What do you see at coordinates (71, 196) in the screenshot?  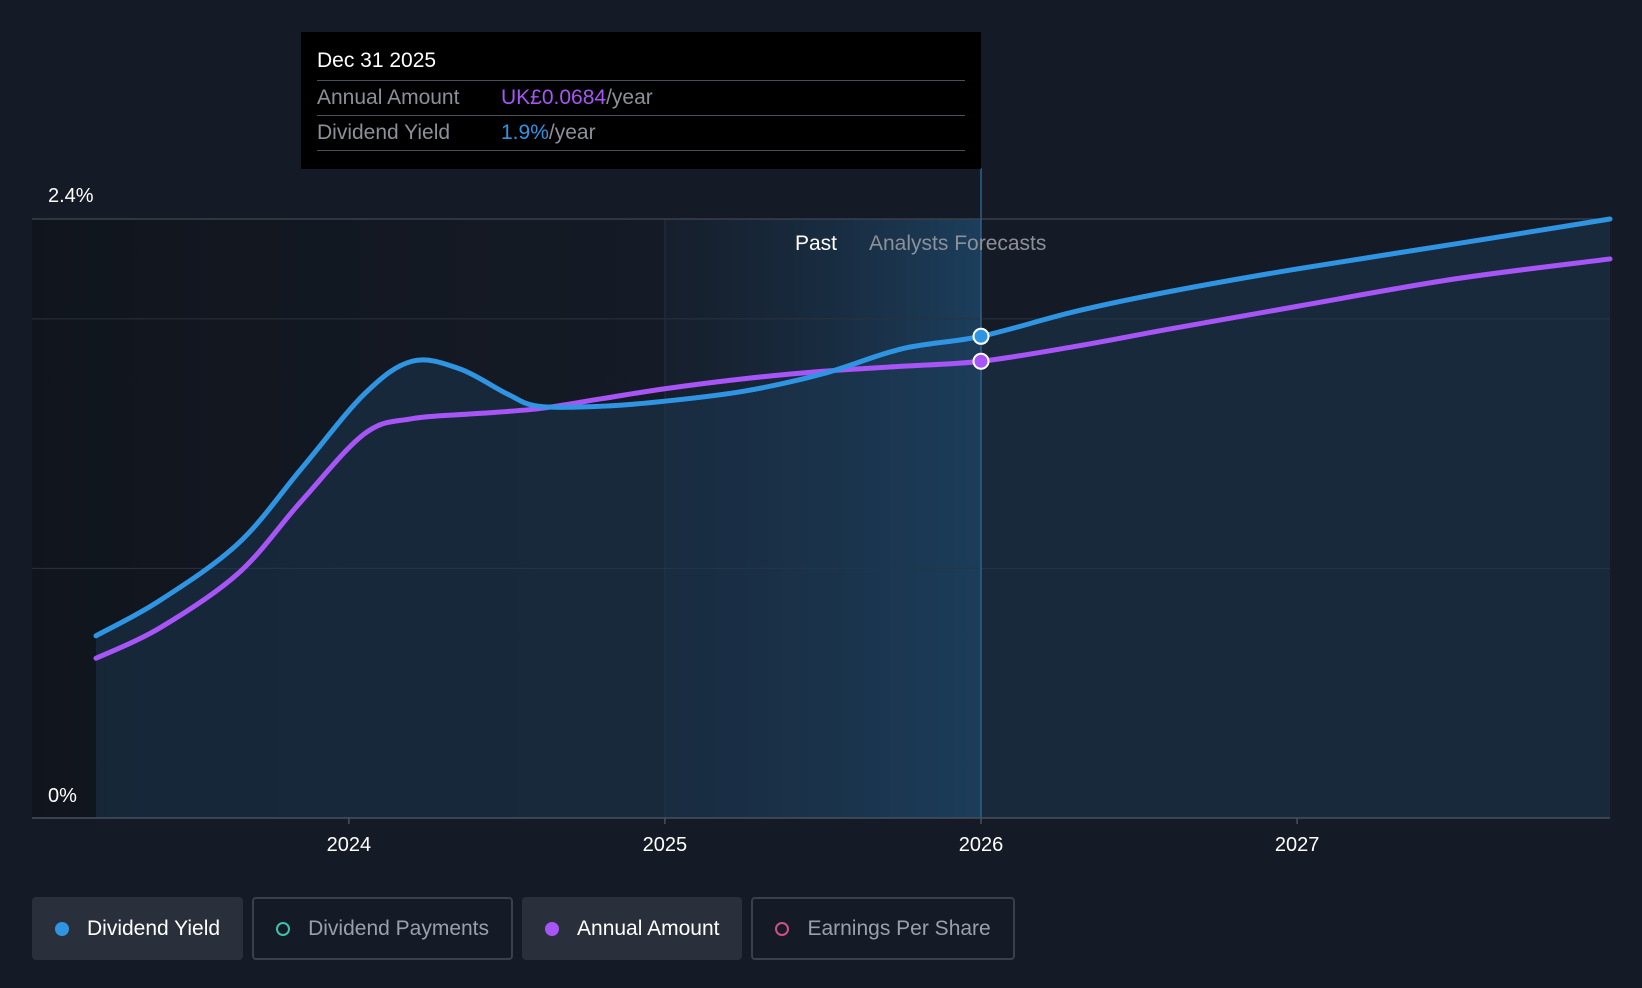 I see `y-axis-label: 2.4%` at bounding box center [71, 196].